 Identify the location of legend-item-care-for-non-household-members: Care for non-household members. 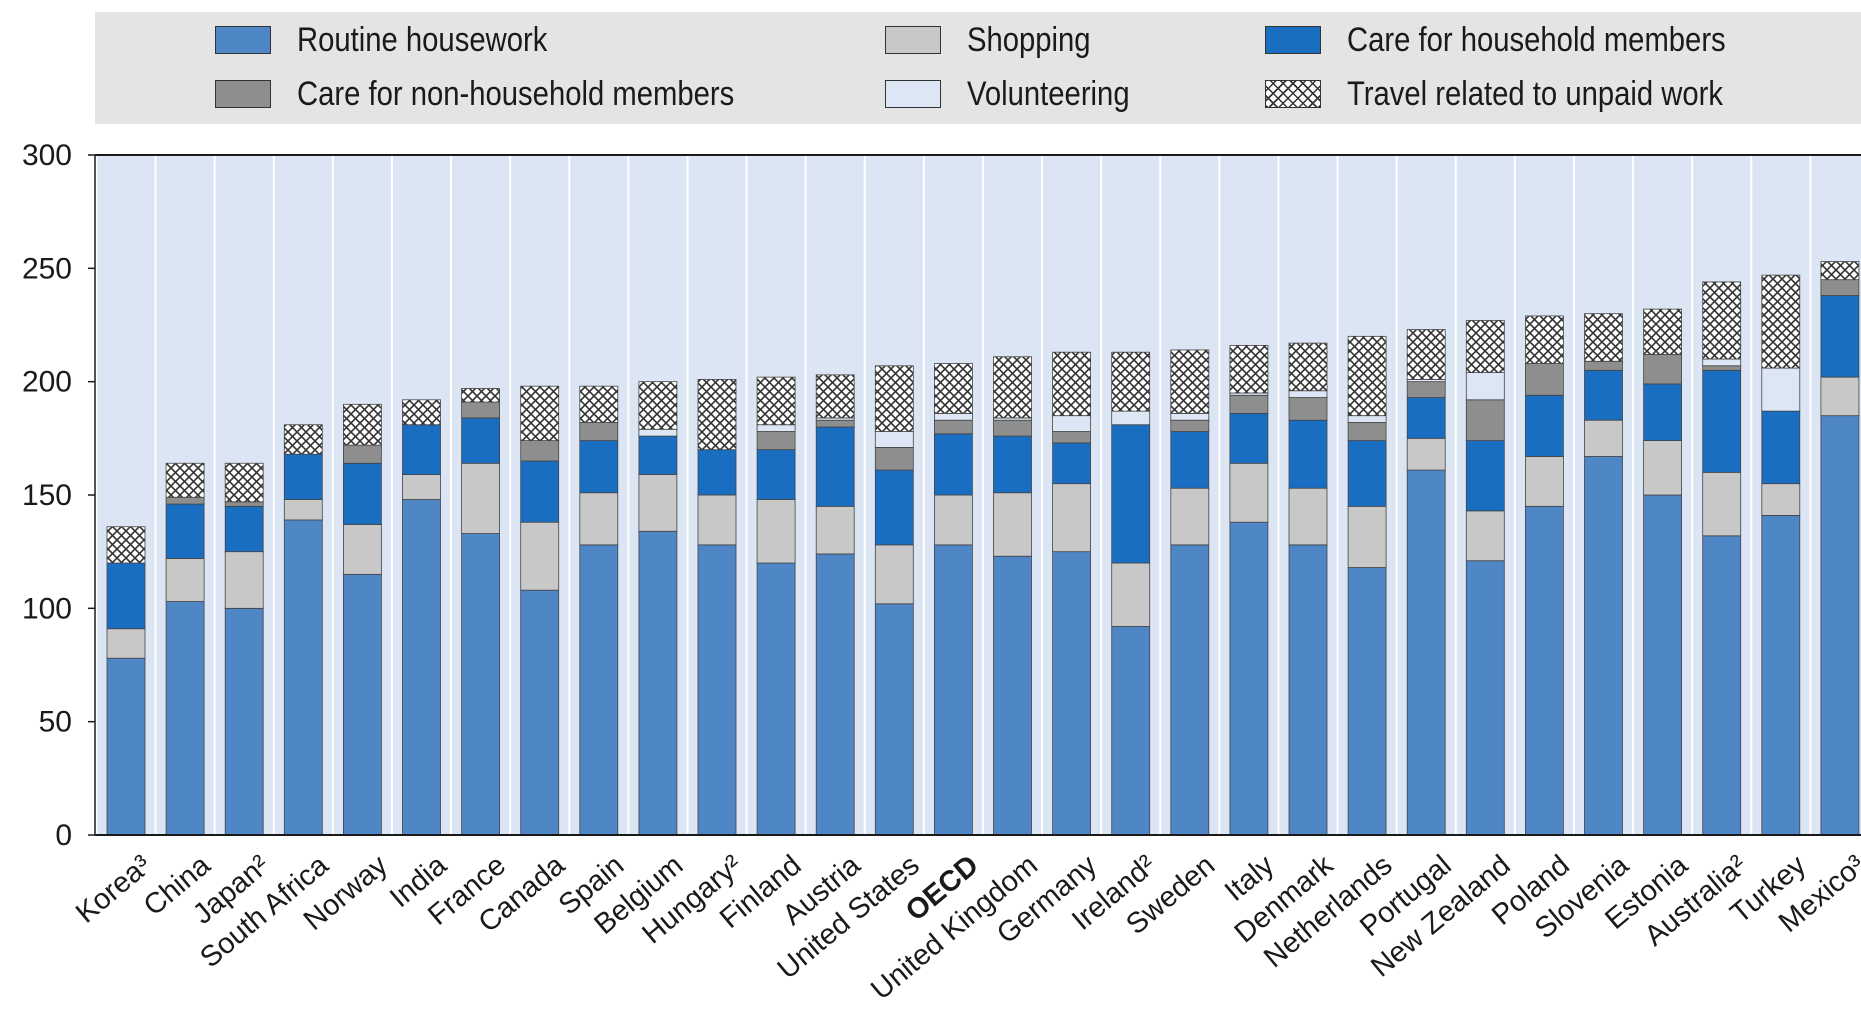
(510, 94).